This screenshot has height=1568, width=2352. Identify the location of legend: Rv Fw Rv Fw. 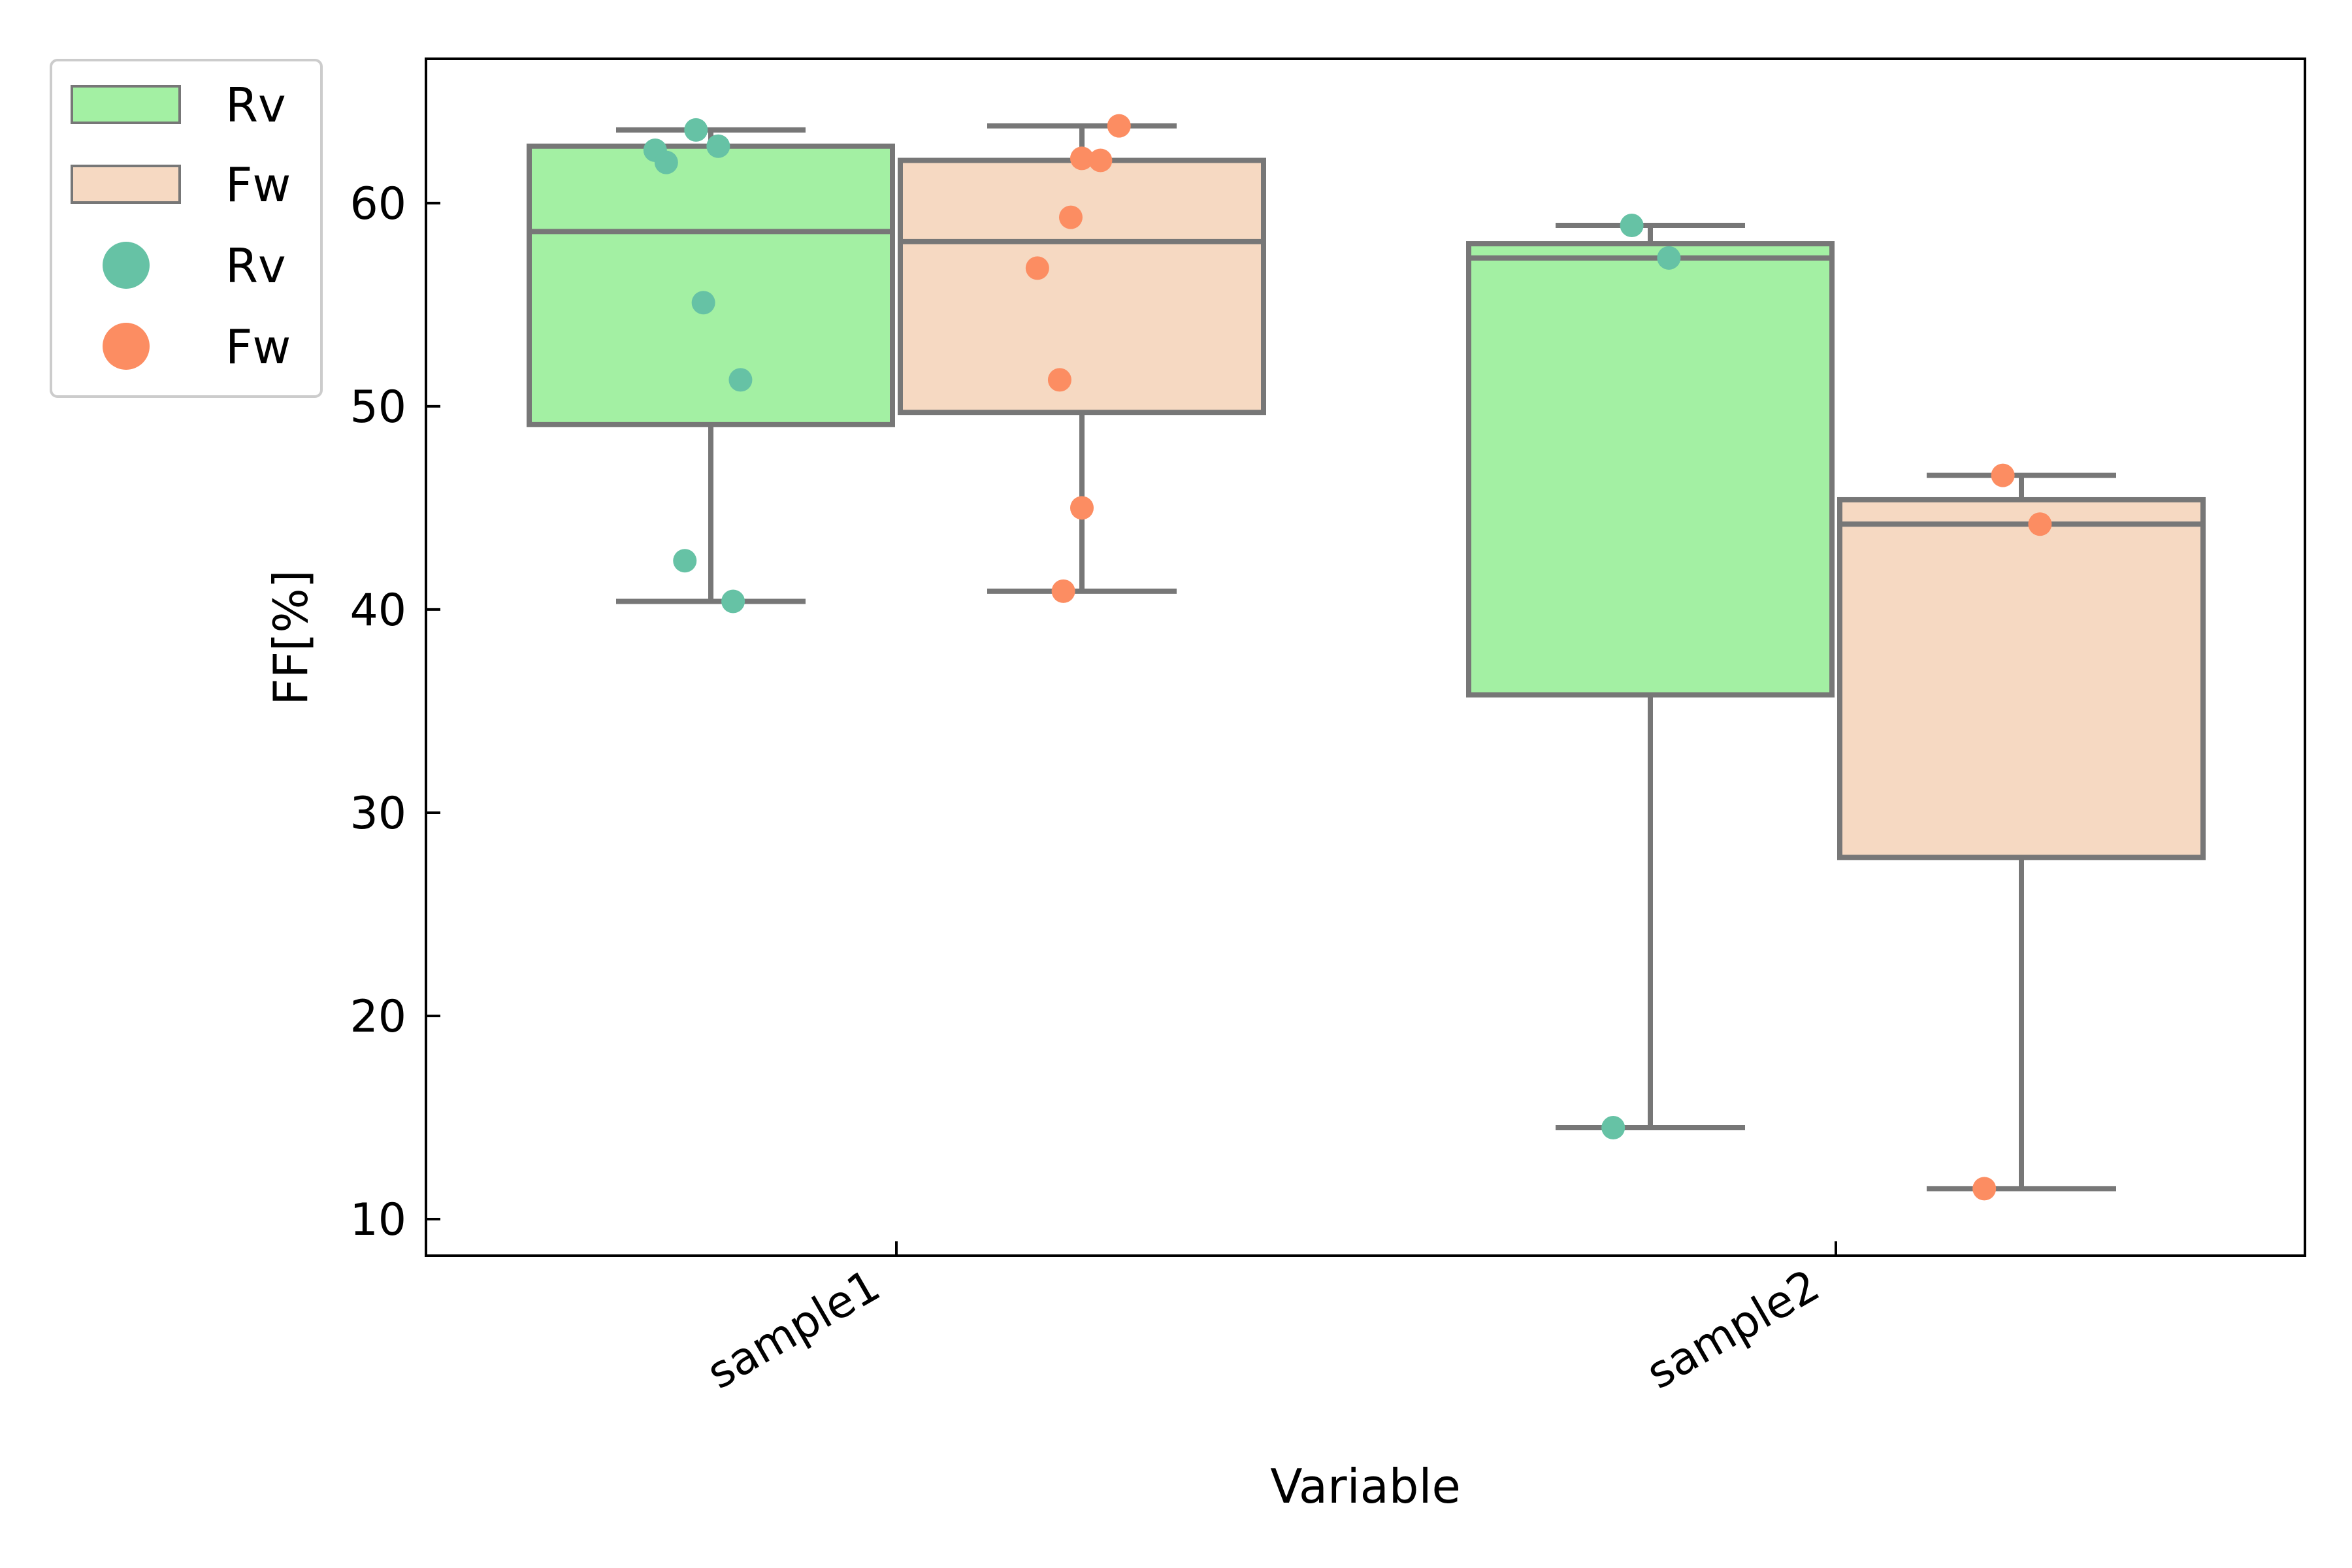
(186, 228).